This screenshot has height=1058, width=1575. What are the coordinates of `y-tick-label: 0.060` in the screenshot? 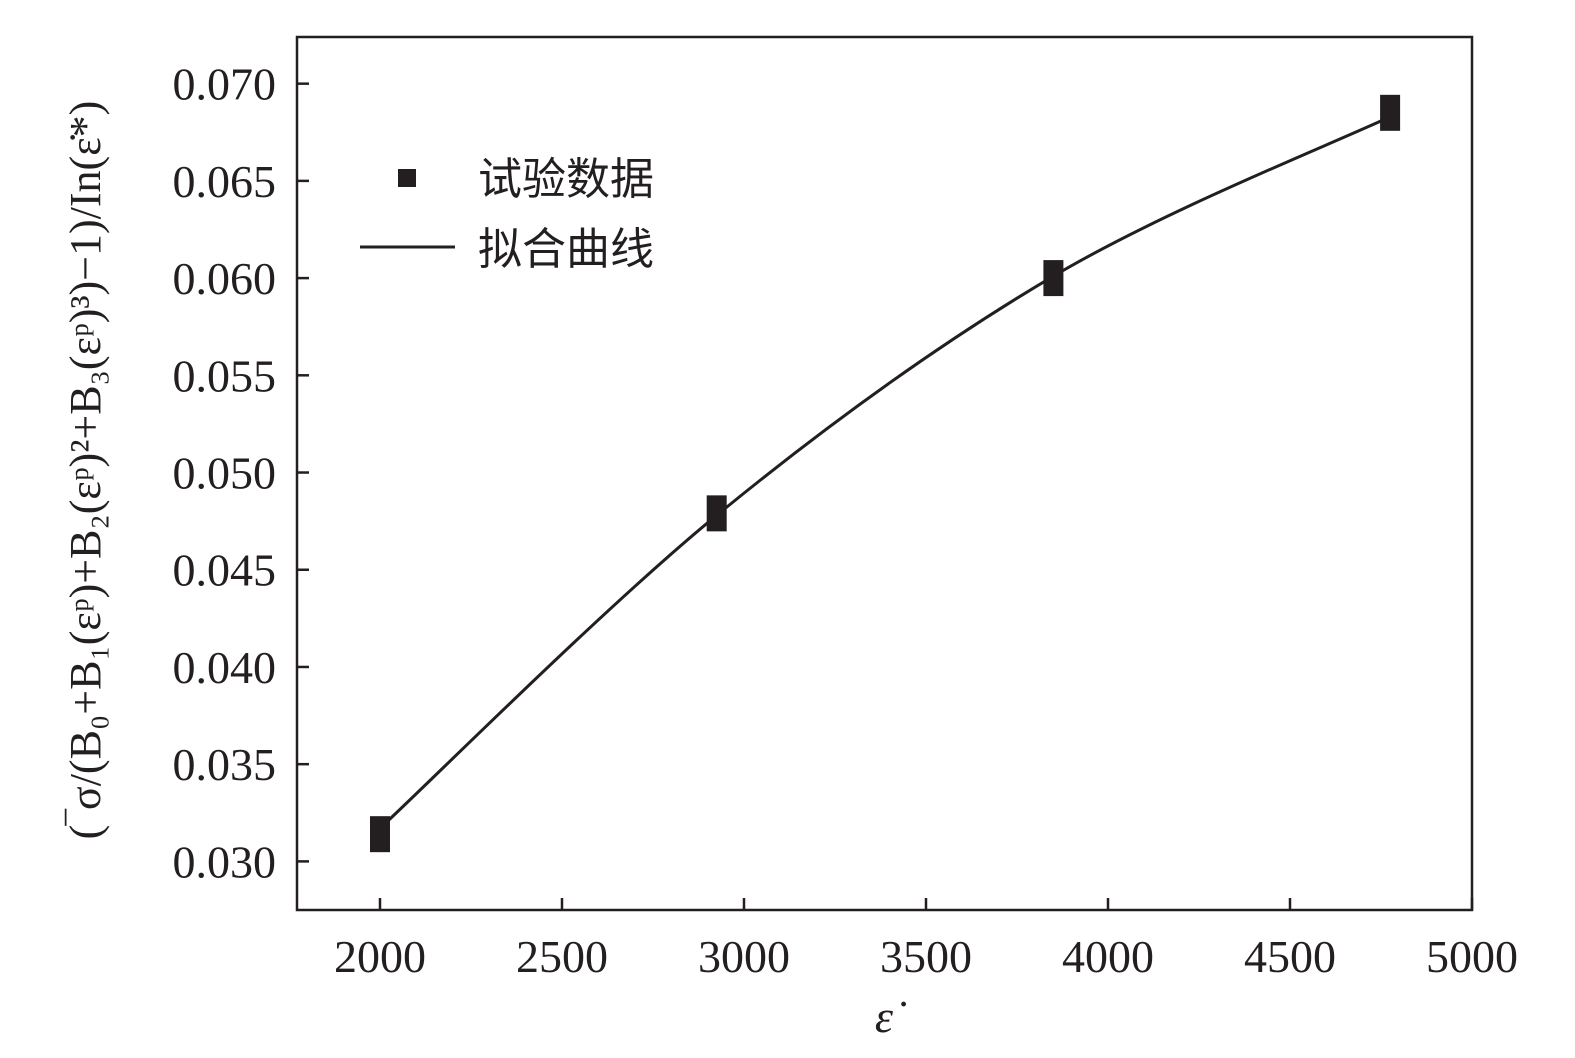 It's located at (225, 278).